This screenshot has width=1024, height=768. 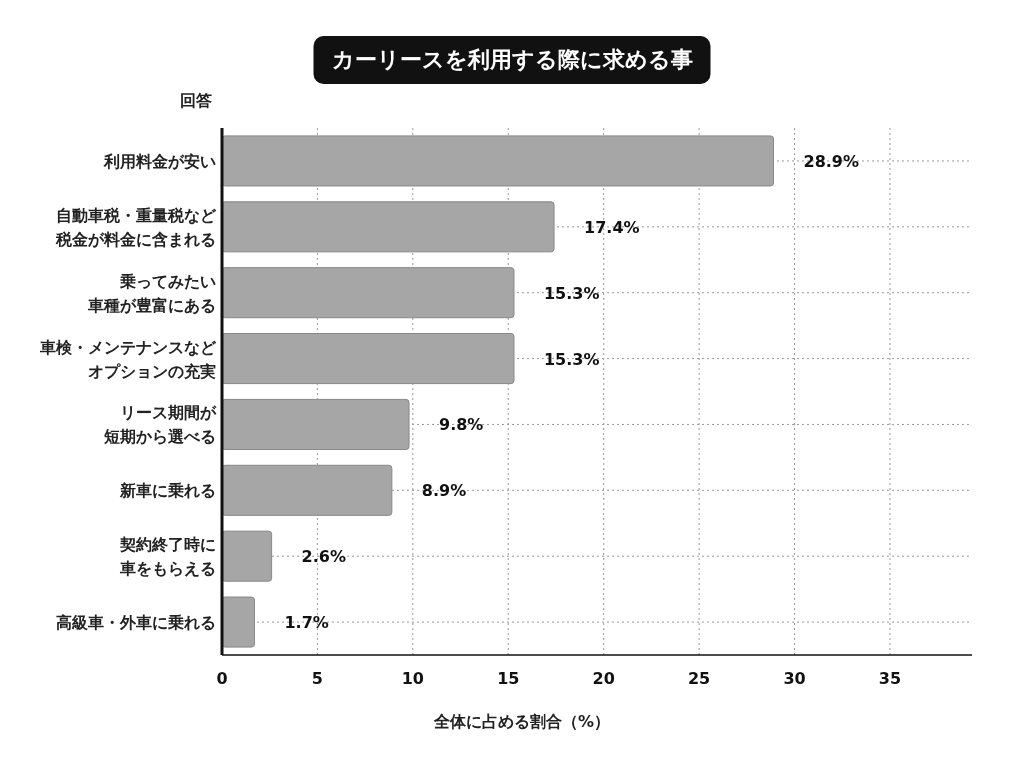 What do you see at coordinates (136, 227) in the screenshot?
I see `y-tick-label: 自動車税・重量税など税金が料金に含まれる` at bounding box center [136, 227].